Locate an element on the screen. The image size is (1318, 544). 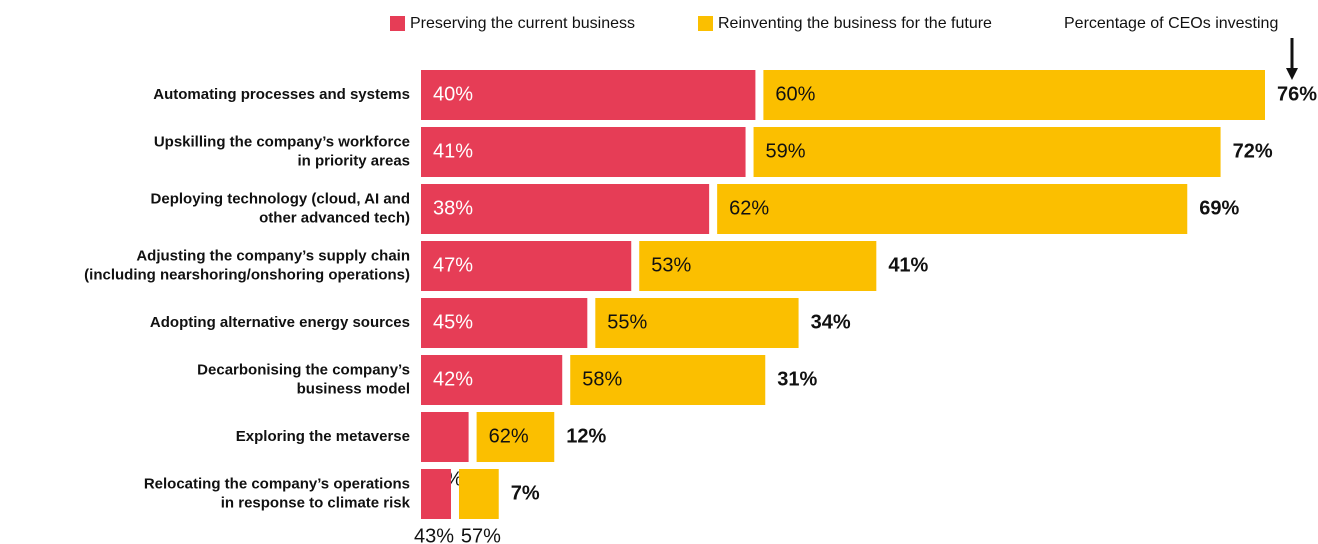
value-label: 53% is located at coordinates (671, 265).